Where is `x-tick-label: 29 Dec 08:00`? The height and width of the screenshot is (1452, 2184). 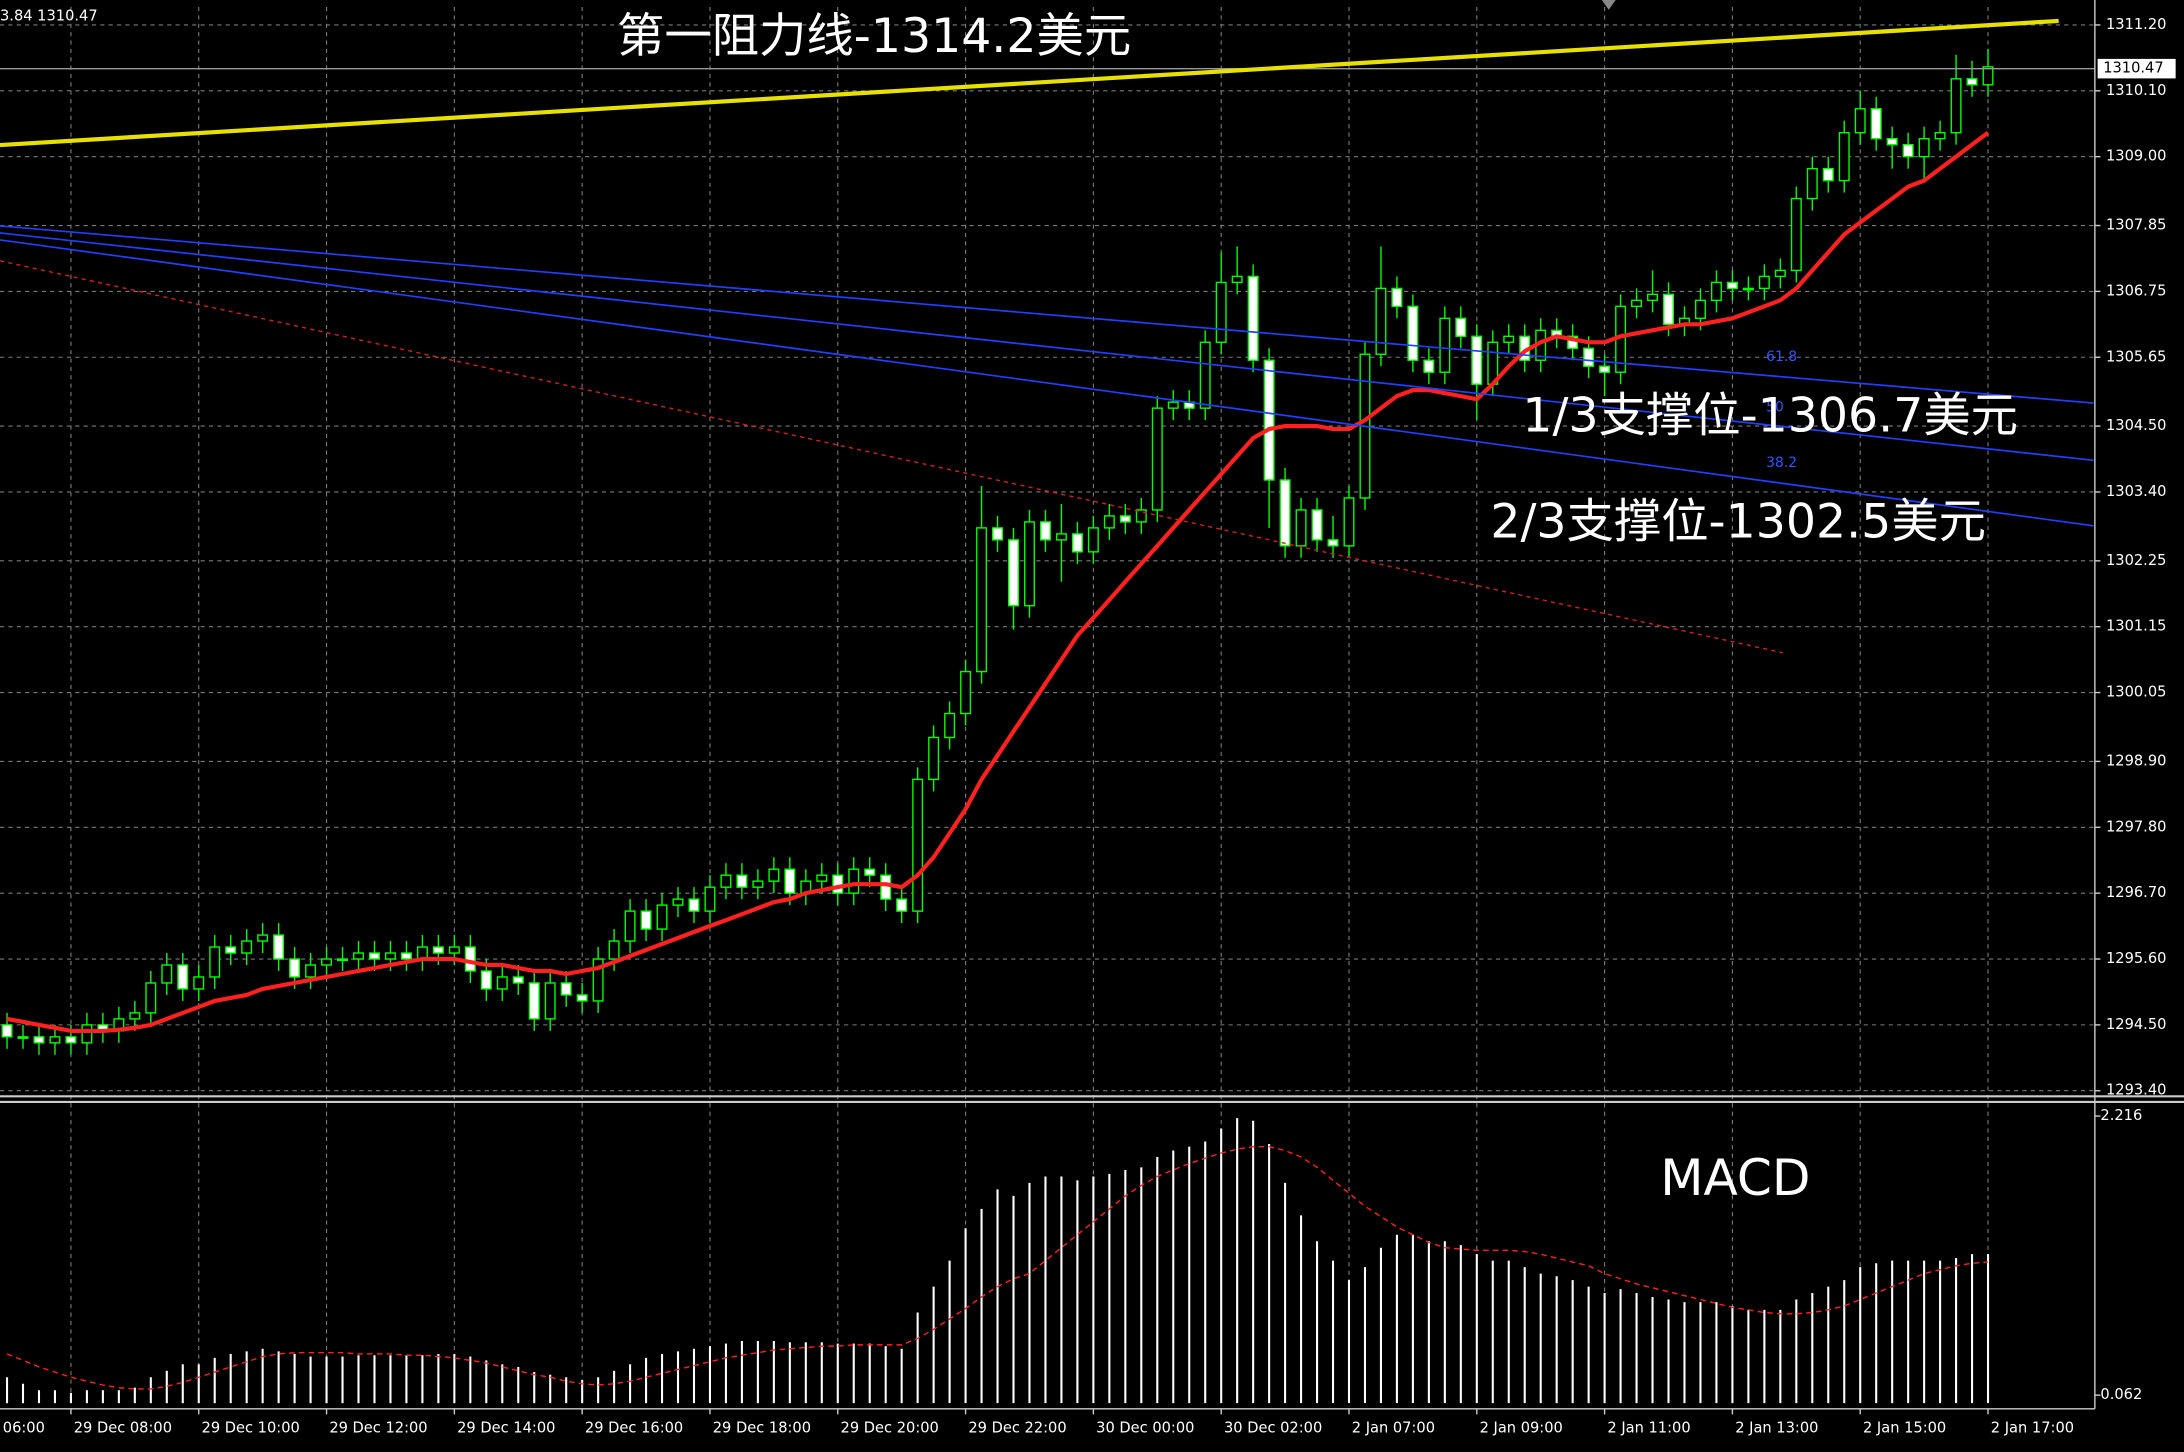 x-tick-label: 29 Dec 08:00 is located at coordinates (123, 1427).